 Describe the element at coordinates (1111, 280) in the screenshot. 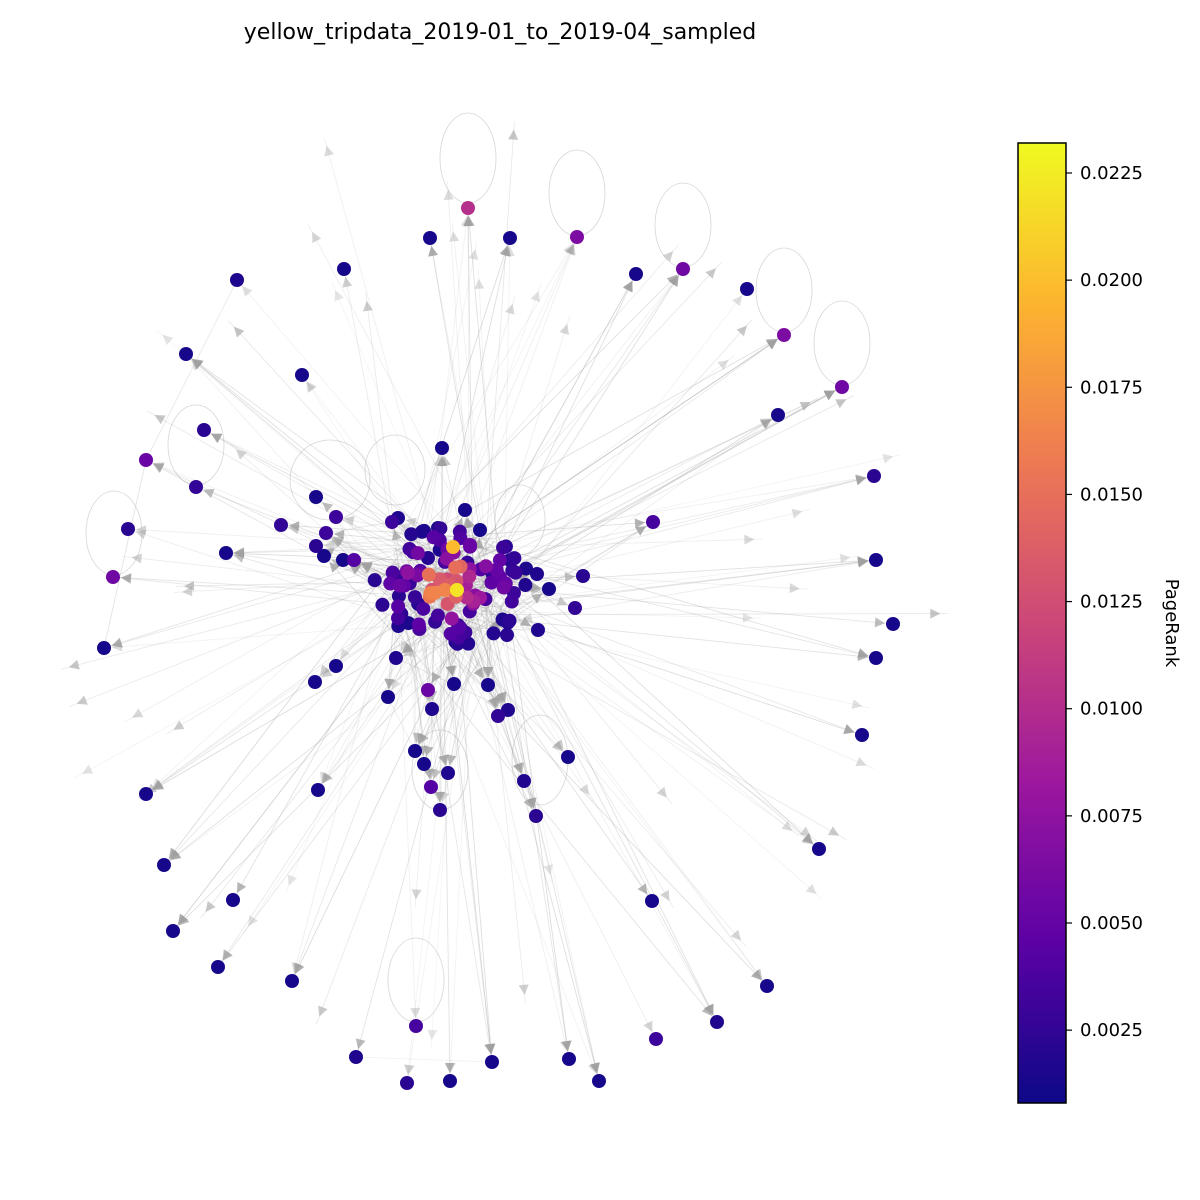

I see `colorbar-tick-label: 0.0200` at that location.